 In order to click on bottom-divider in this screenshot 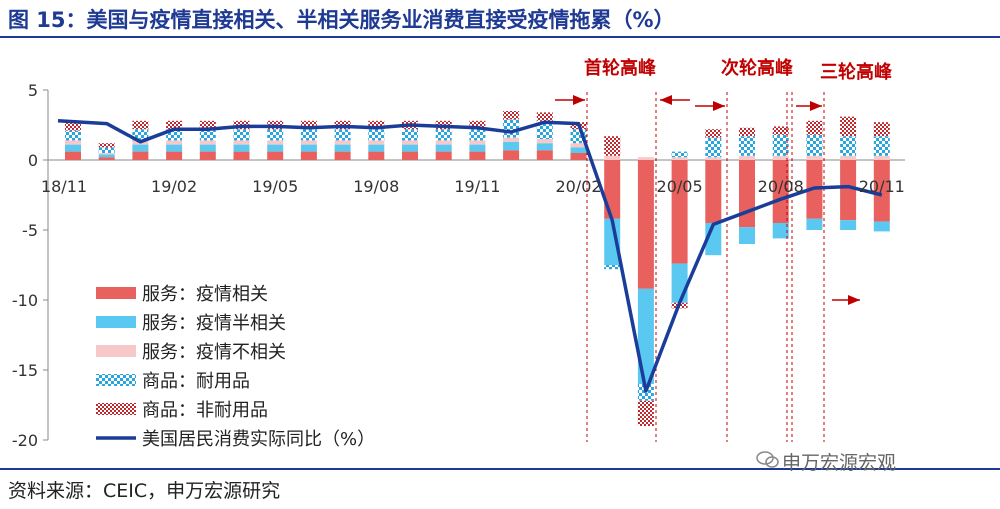, I will do `click(500, 469)`.